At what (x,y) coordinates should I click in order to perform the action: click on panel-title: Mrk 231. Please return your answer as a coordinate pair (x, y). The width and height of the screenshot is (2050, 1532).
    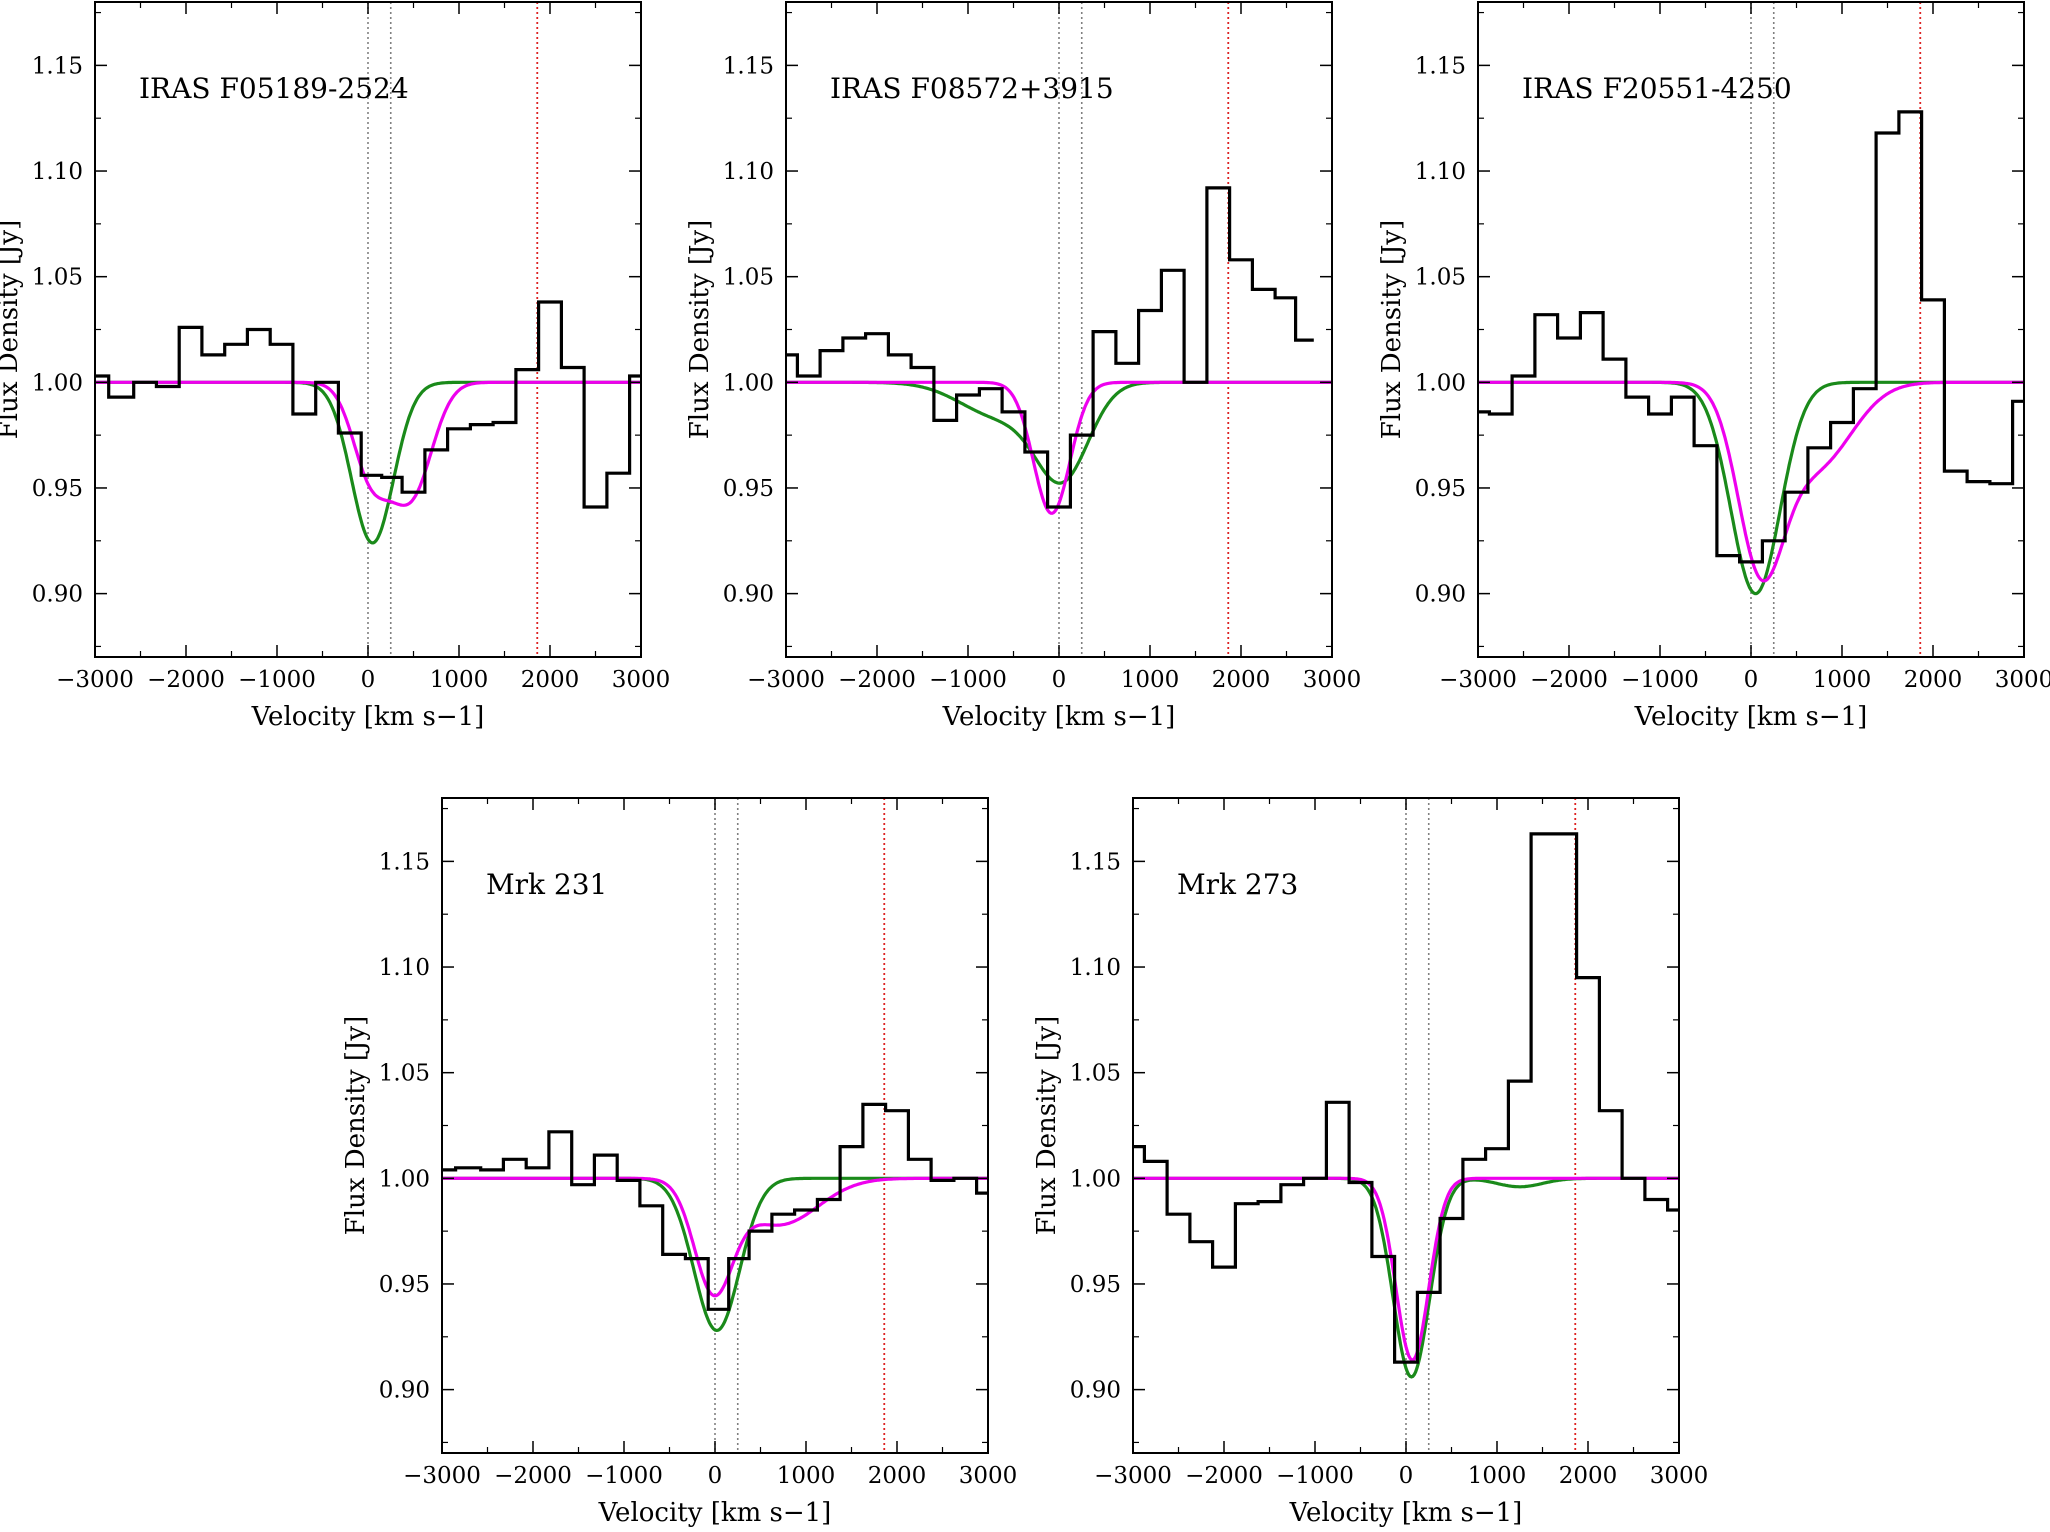
    Looking at the image, I should click on (546, 884).